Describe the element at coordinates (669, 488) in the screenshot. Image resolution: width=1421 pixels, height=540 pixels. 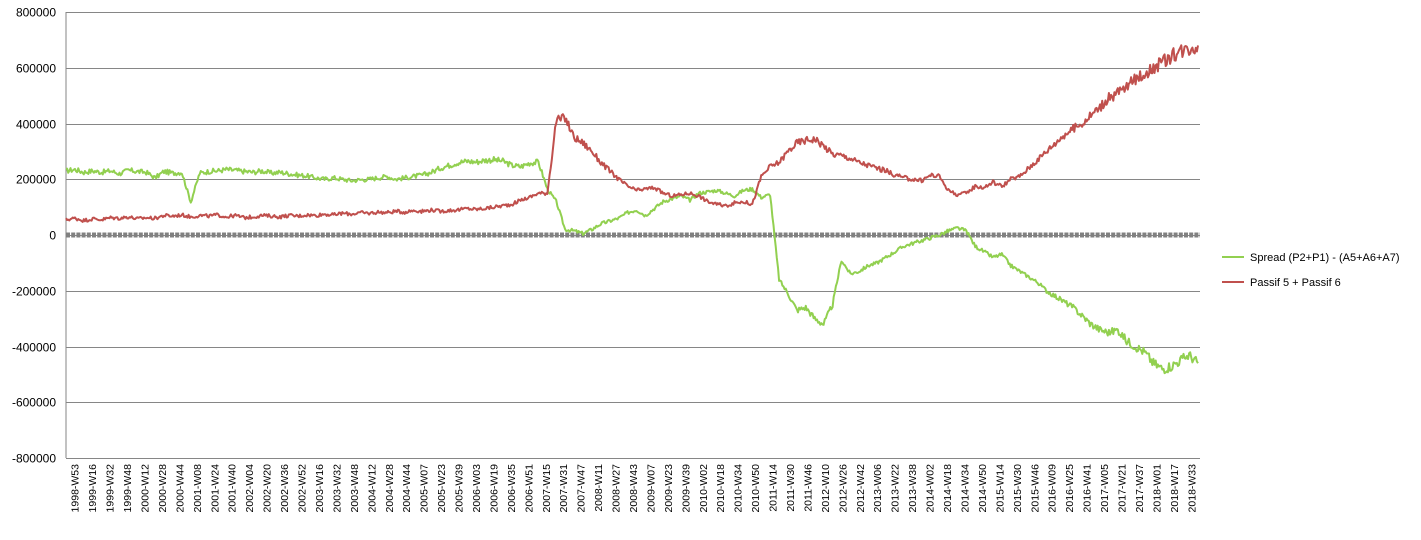
I see `x-tick-label: 2009-W23` at that location.